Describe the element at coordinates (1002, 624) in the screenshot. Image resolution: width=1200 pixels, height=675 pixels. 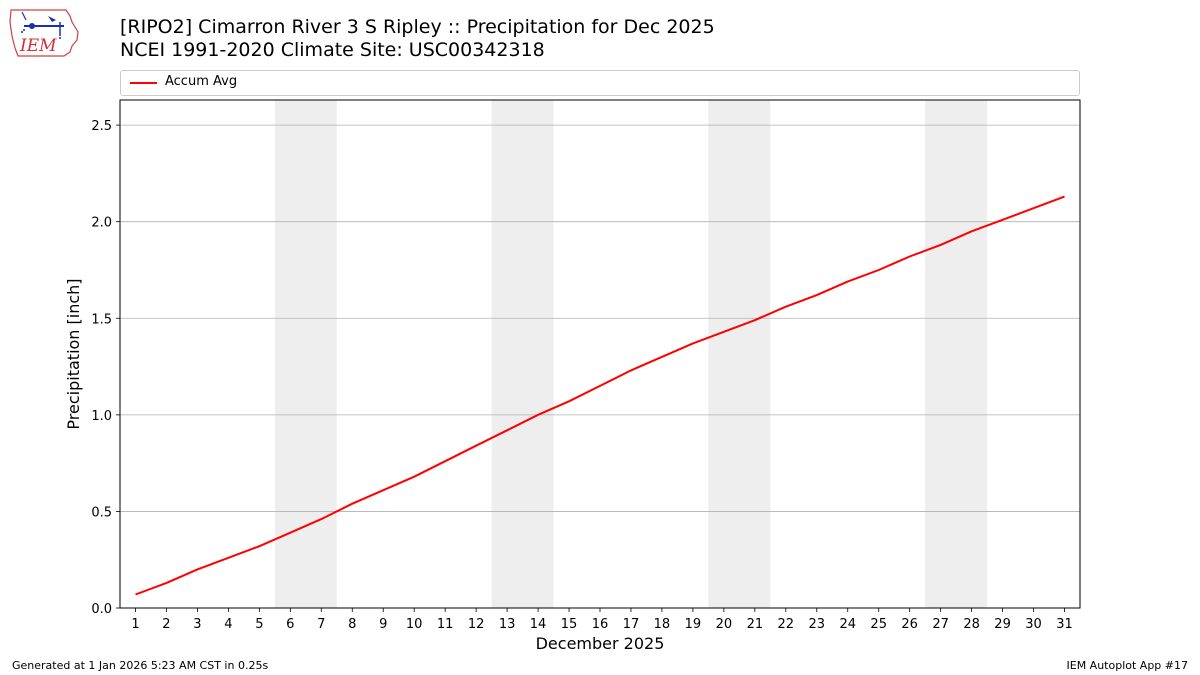
I see `x-tick-label: 29` at that location.